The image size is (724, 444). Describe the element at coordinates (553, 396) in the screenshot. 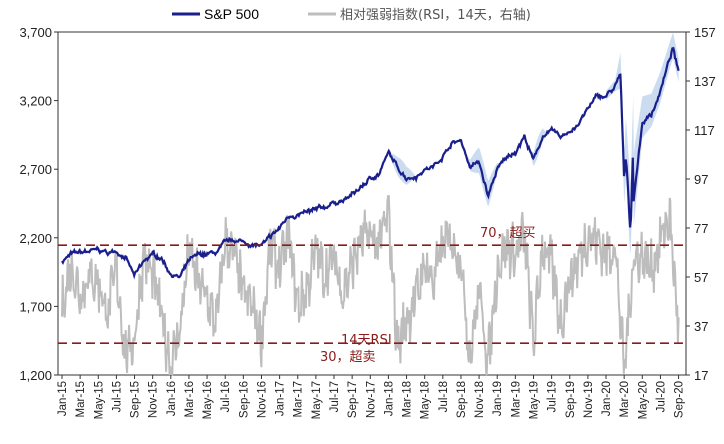

I see `x-tick-label: Jul-19` at that location.